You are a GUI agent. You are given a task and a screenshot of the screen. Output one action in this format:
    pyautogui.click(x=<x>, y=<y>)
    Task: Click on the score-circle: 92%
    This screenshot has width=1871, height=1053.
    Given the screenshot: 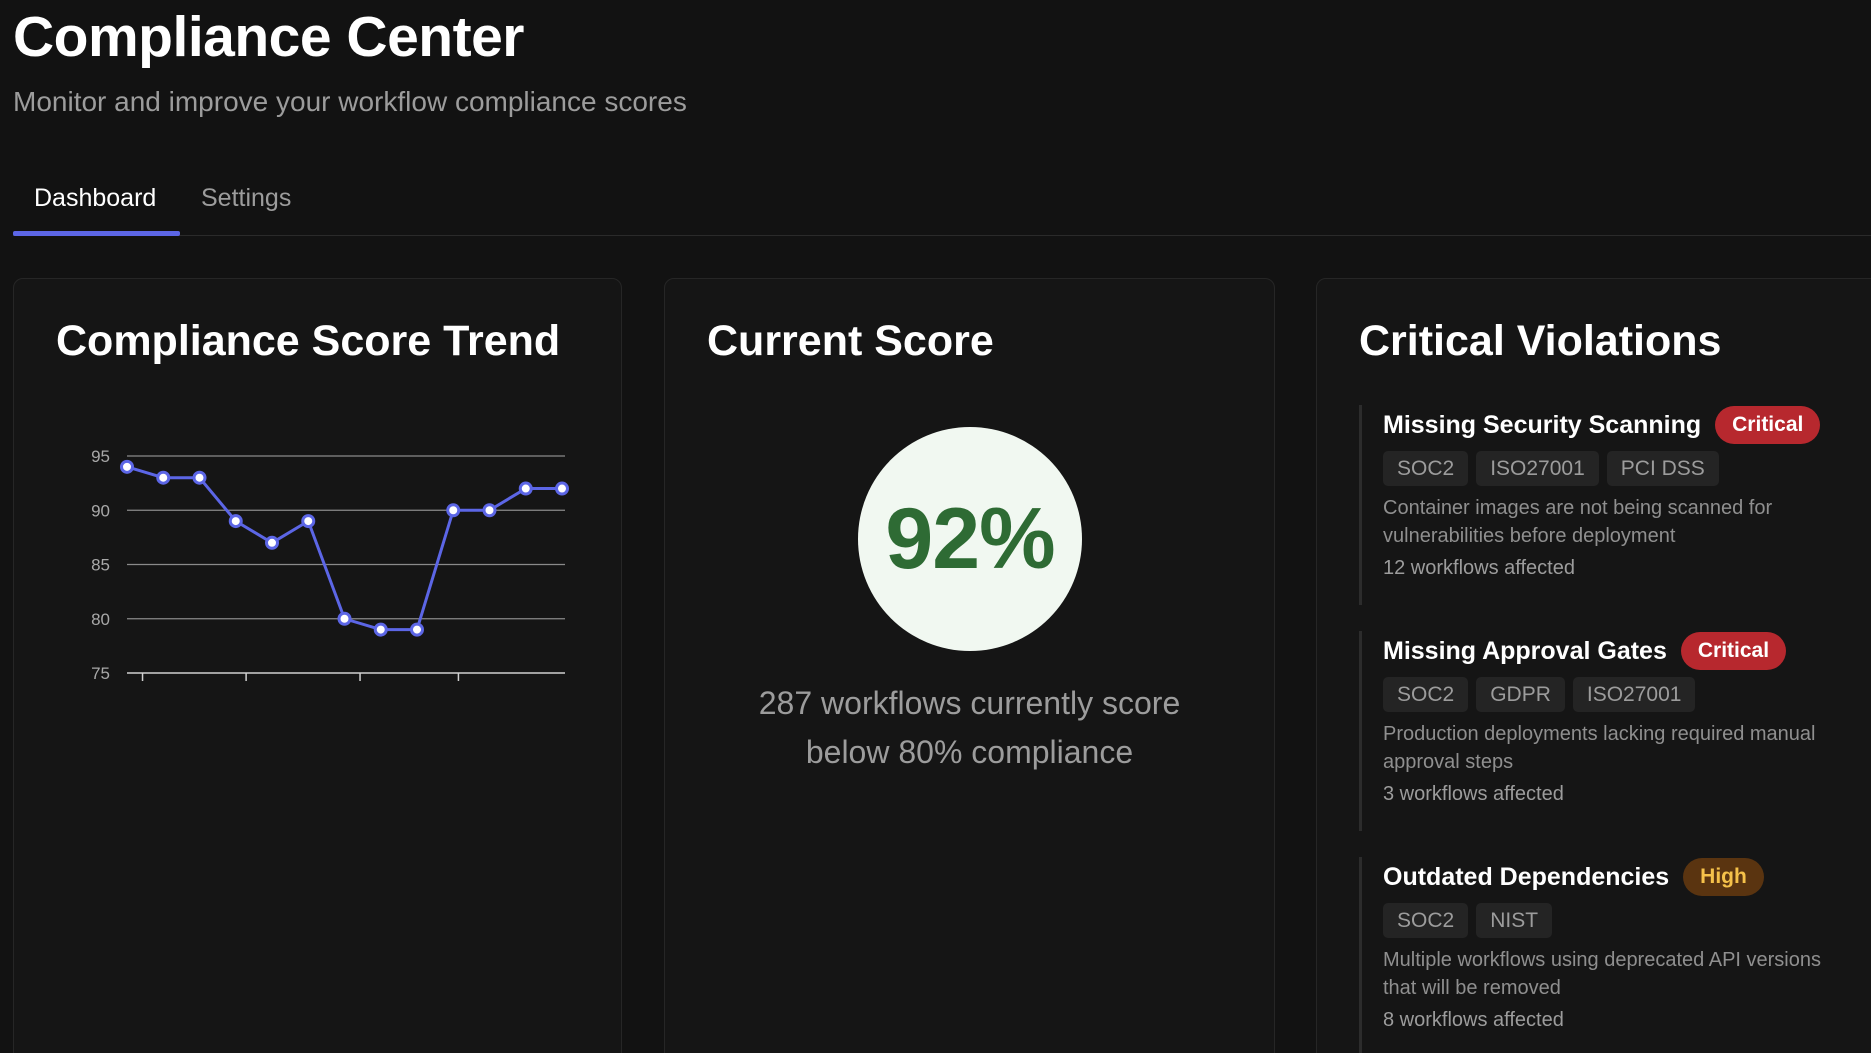 What is the action you would take?
    pyautogui.click(x=970, y=539)
    